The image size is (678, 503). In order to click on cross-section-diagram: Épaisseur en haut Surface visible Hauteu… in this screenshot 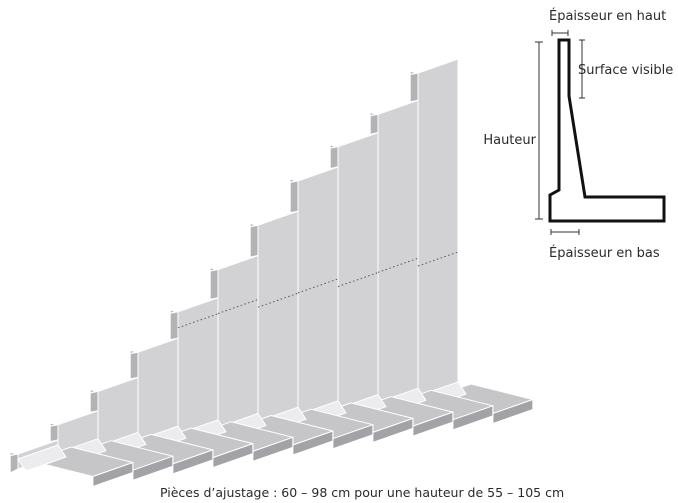, I will do `click(578, 134)`.